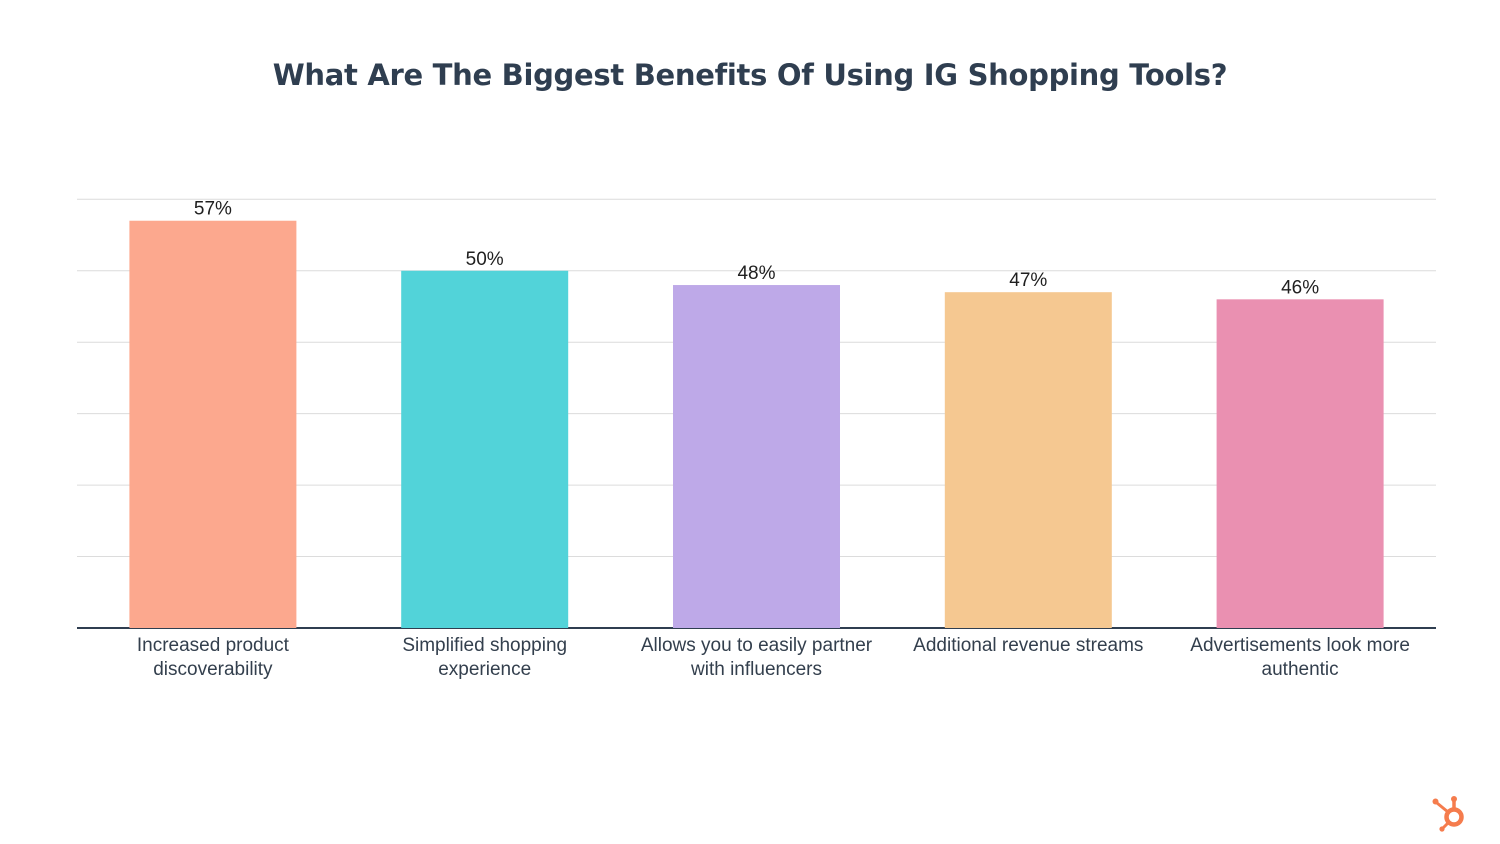 This screenshot has height=844, width=1500. Describe the element at coordinates (756, 273) in the screenshot. I see `data-label: 48%` at that location.